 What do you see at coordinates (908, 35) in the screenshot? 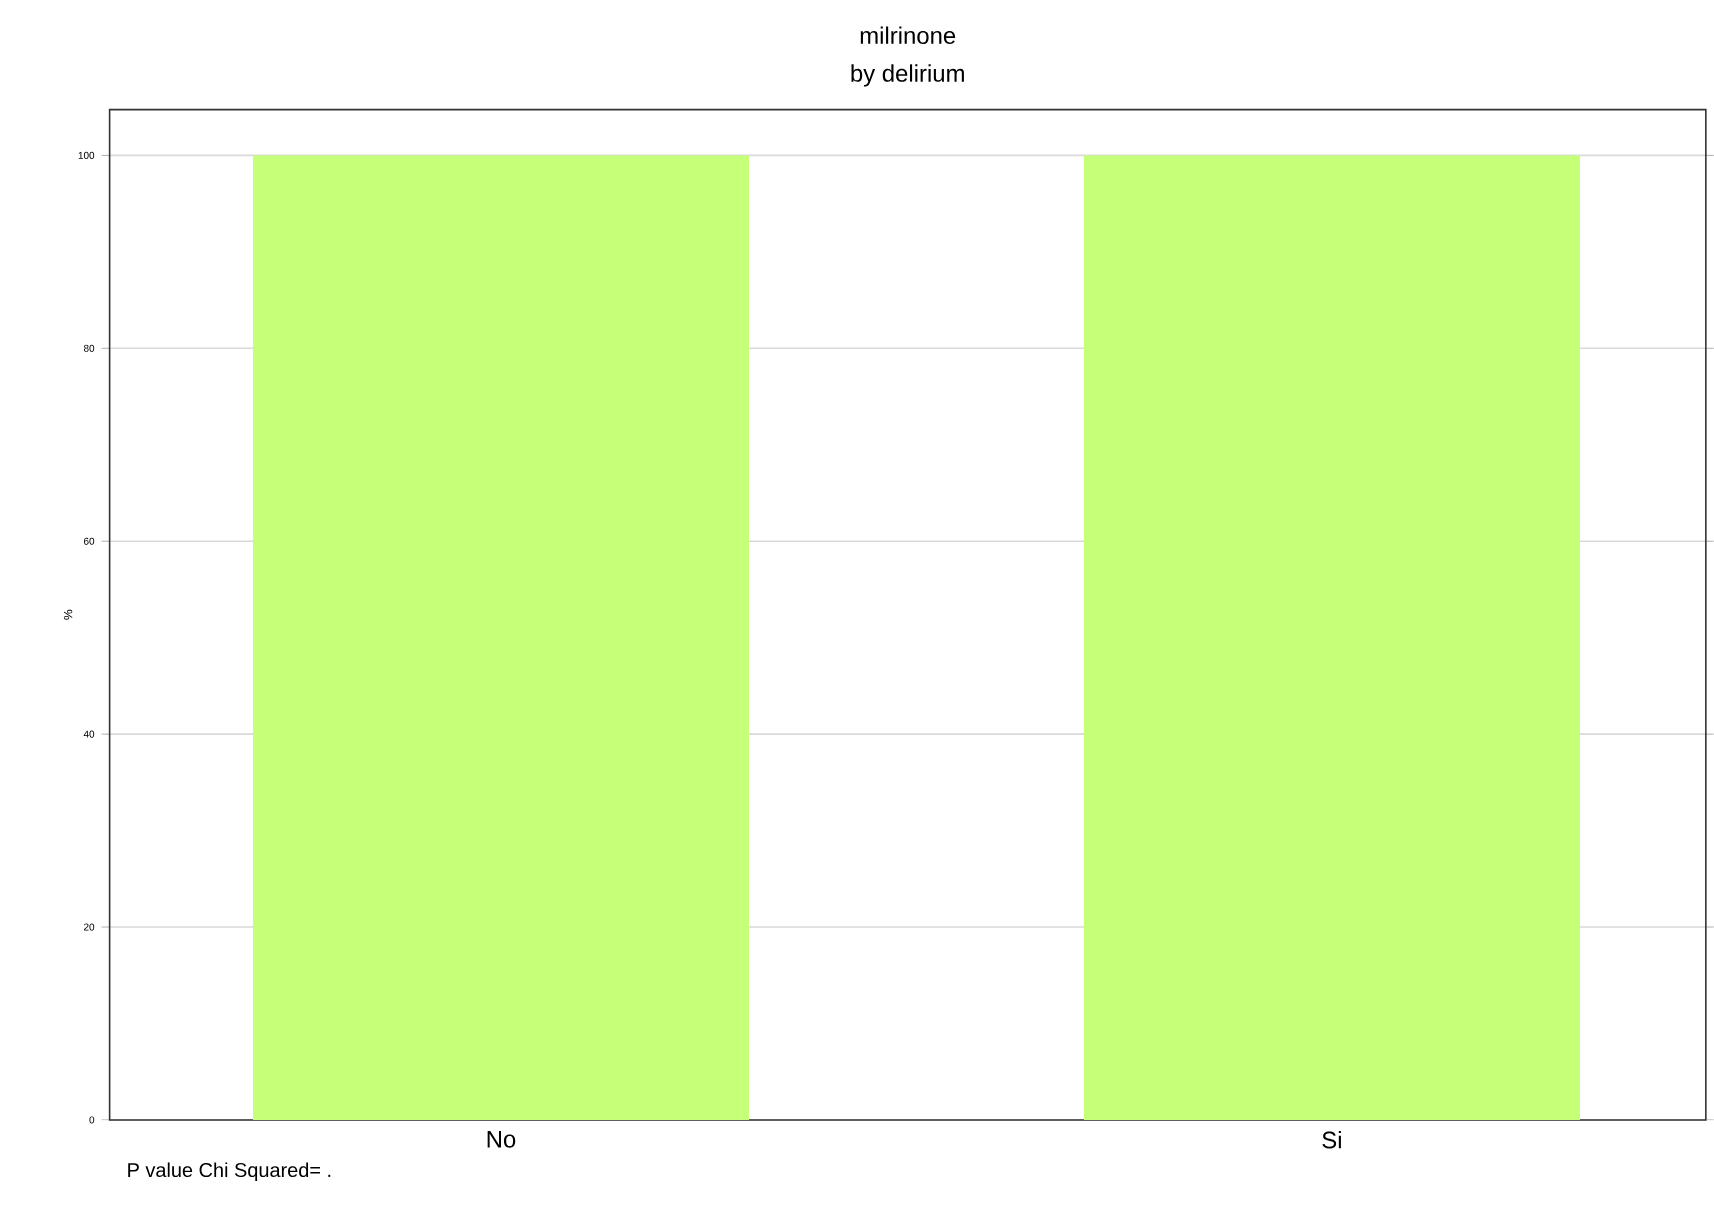
I see `chart-title: milrinone` at bounding box center [908, 35].